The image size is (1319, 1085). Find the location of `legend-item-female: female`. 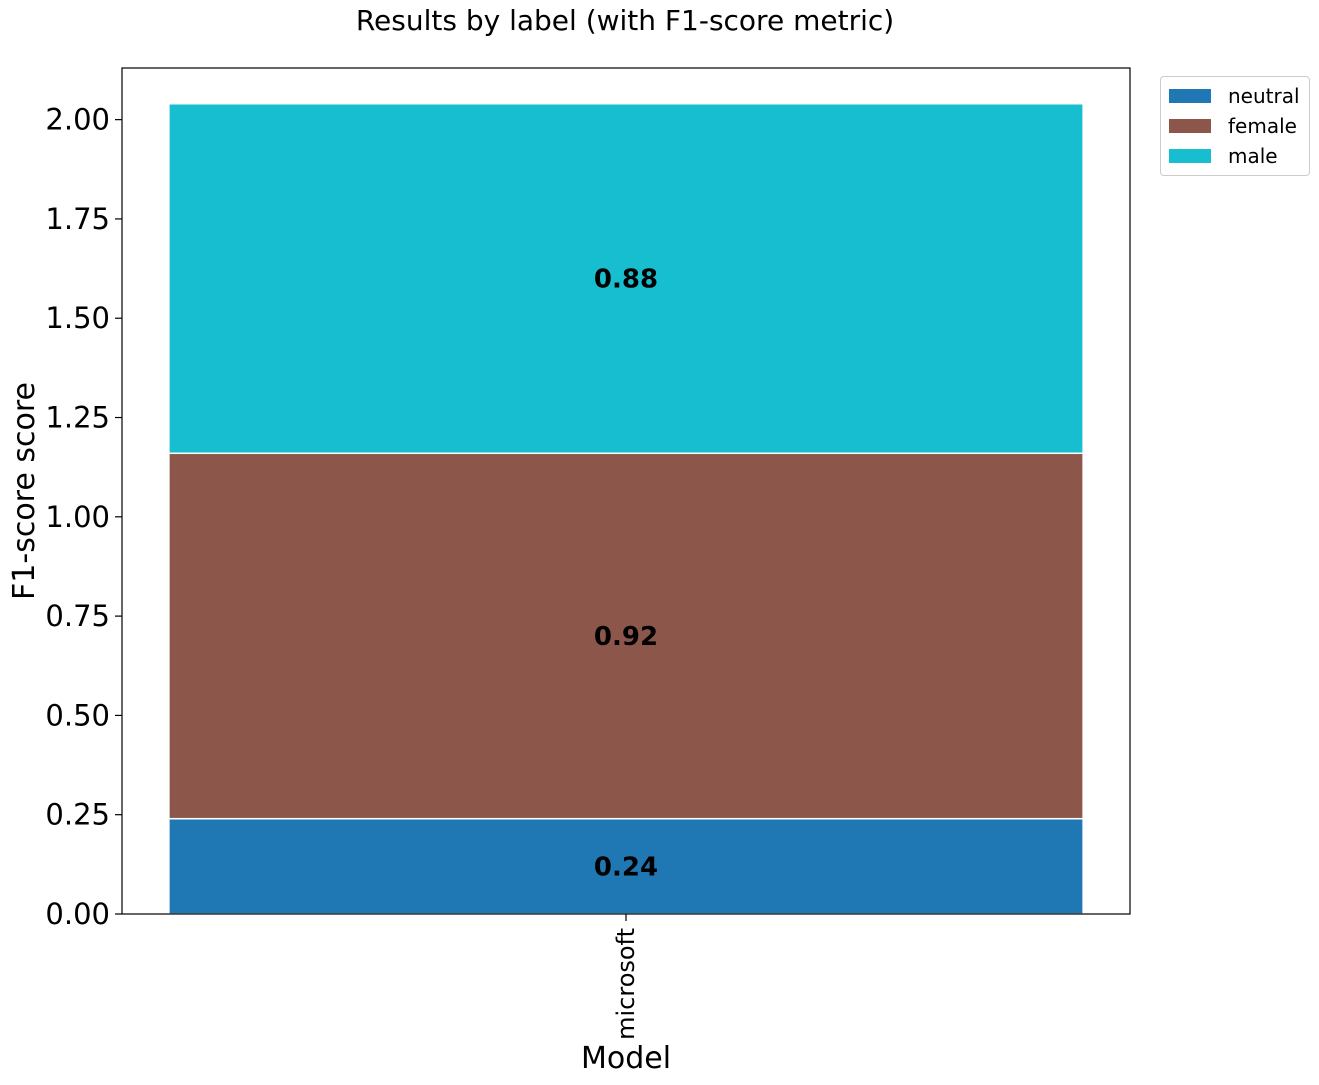

legend-item-female: female is located at coordinates (1233, 126).